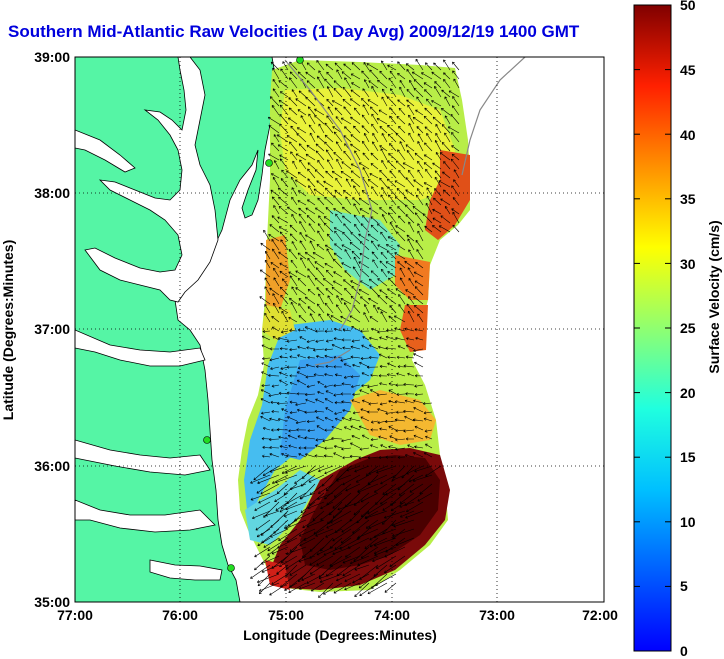 The height and width of the screenshot is (659, 724). I want to click on coastal-stations, so click(253, 314).